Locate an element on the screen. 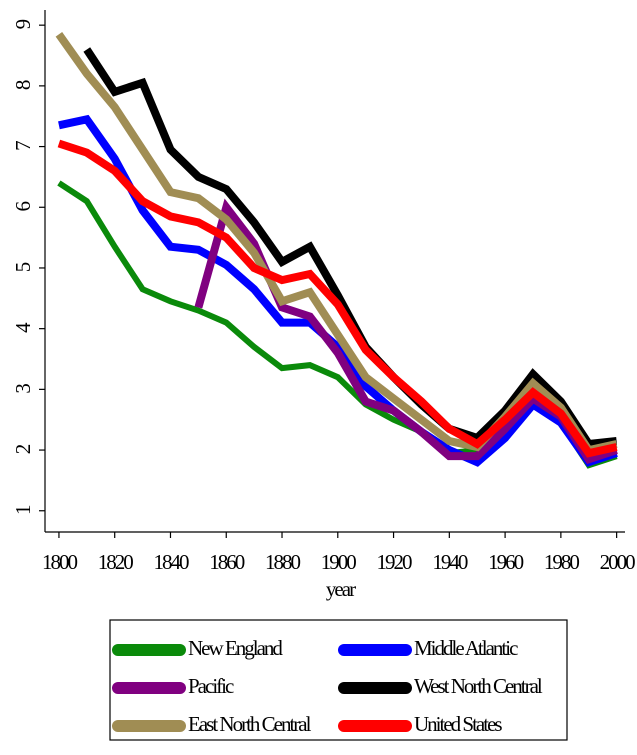 The image size is (637, 755). y-tick-label: 1 is located at coordinates (23, 510).